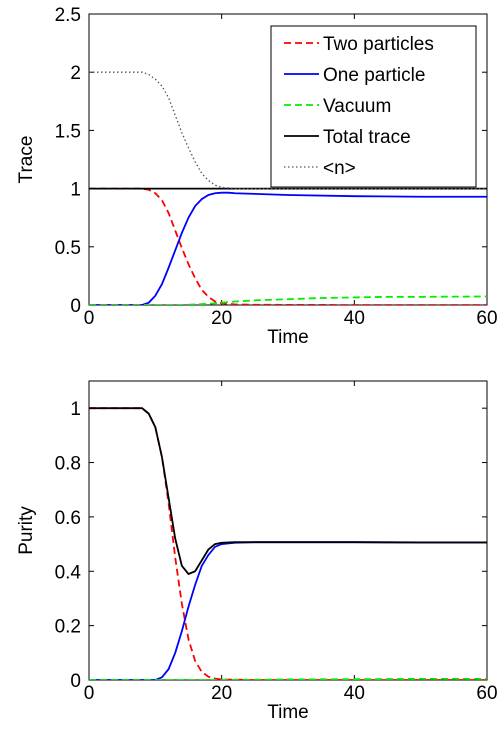  Describe the element at coordinates (357, 106) in the screenshot. I see `chart0-legend-label-2: Vacuum` at that location.